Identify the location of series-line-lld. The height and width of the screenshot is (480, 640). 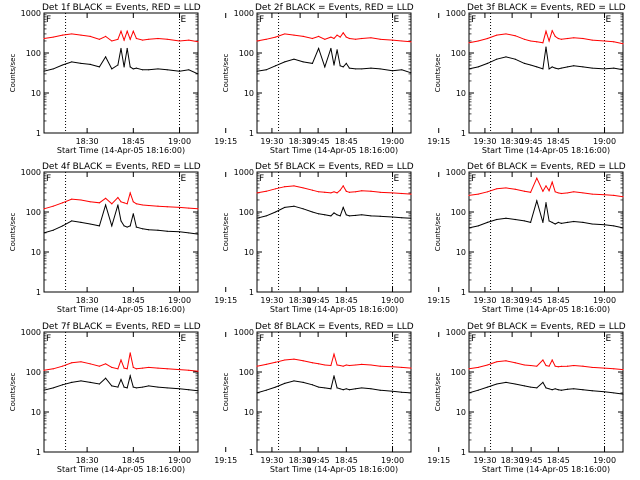
(546, 364).